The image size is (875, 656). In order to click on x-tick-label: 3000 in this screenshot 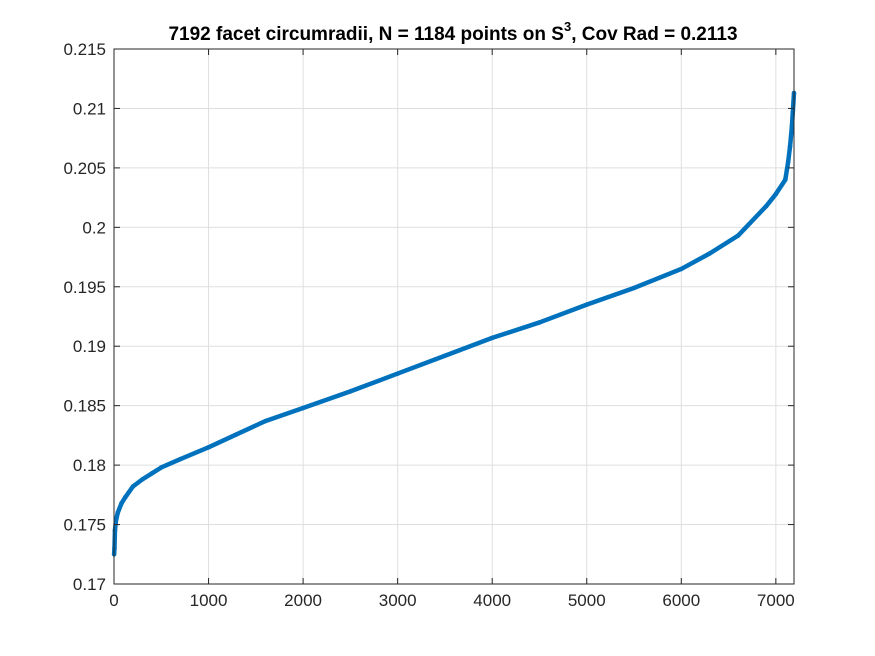, I will do `click(398, 600)`.